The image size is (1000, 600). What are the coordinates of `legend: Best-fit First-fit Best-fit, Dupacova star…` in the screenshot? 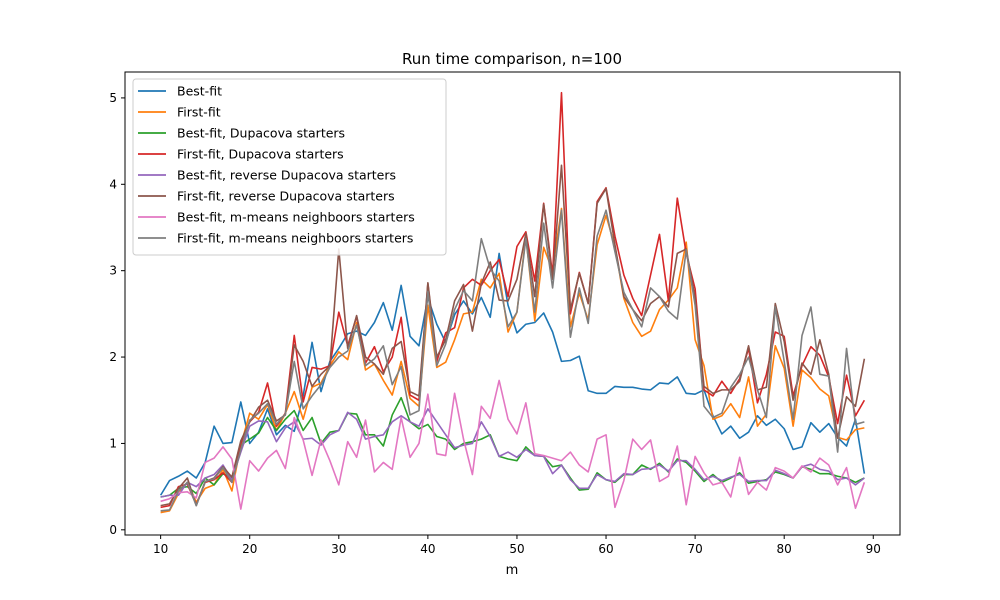 It's located at (289, 167).